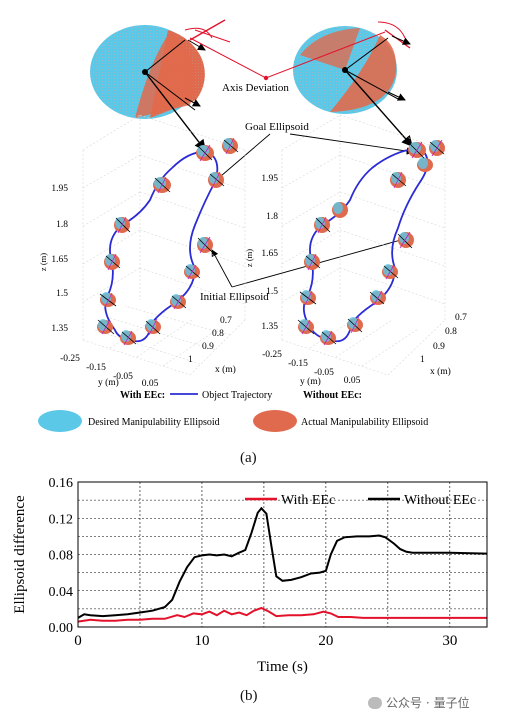 This screenshot has height=722, width=517. I want to click on x-tick-label: 20, so click(325, 641).